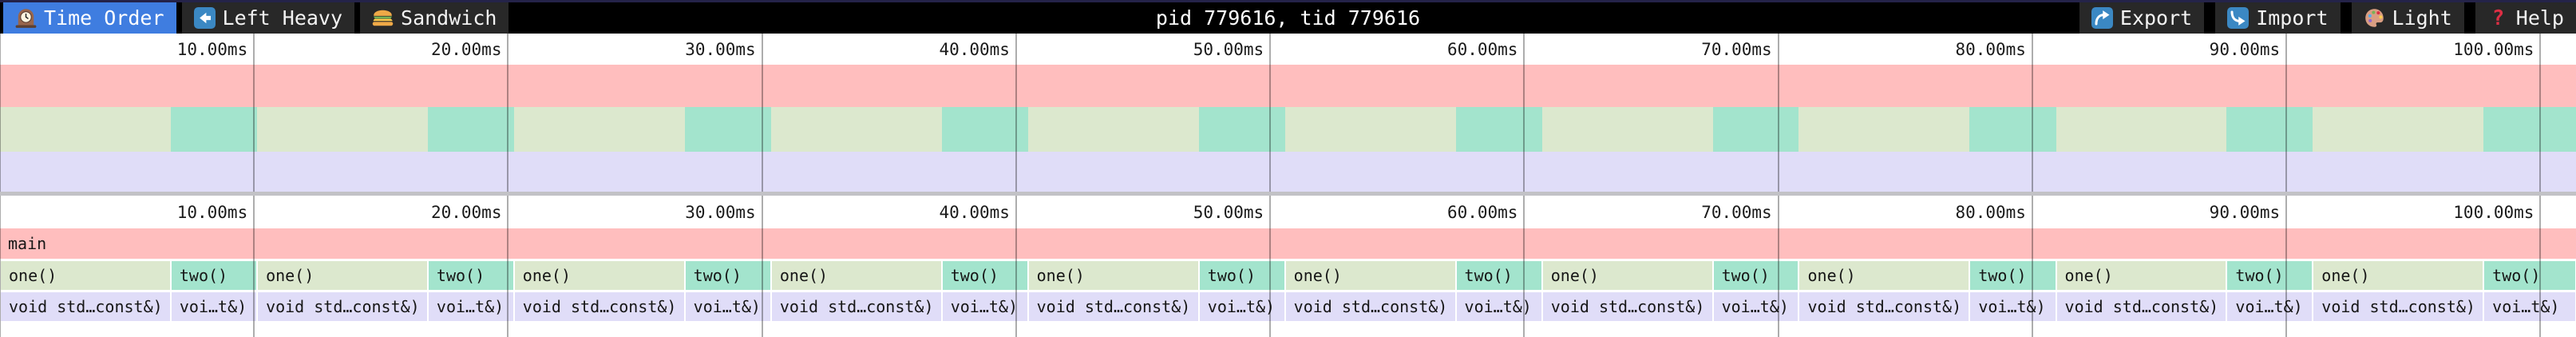 The height and width of the screenshot is (337, 2576). I want to click on time-tick-label: 50.00ms, so click(1229, 49).